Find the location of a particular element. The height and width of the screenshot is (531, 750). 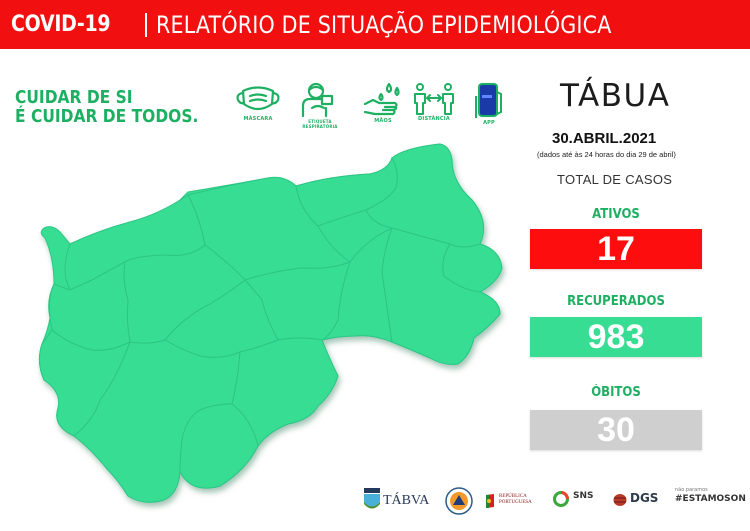

slogan-line-1: CUIDAR DE SI is located at coordinates (74, 97).